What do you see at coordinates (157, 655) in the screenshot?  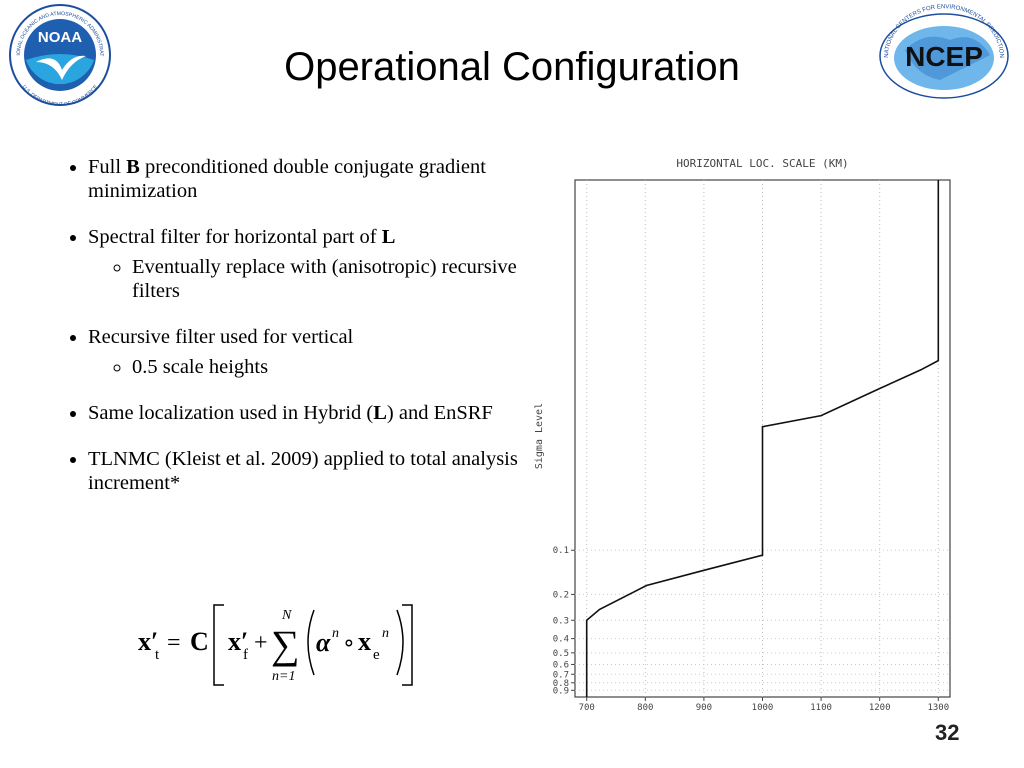 I see `eq-subscript: t` at bounding box center [157, 655].